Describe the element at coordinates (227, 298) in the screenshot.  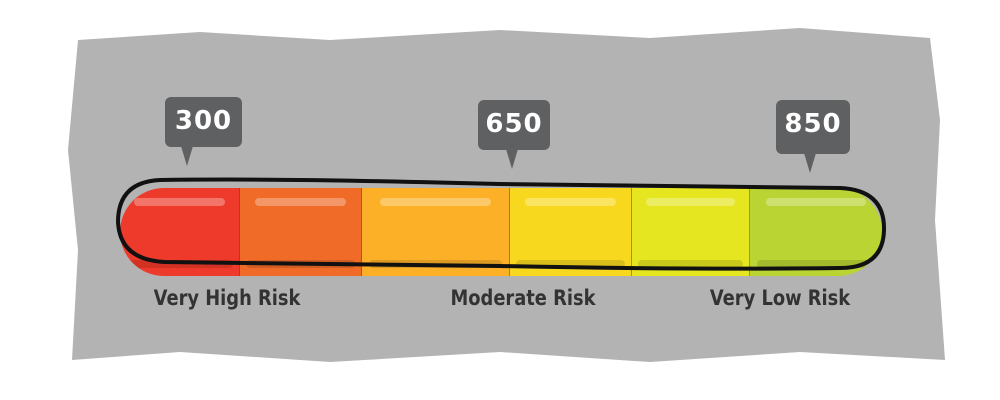
I see `label-very-high-risk: Very High Risk` at that location.